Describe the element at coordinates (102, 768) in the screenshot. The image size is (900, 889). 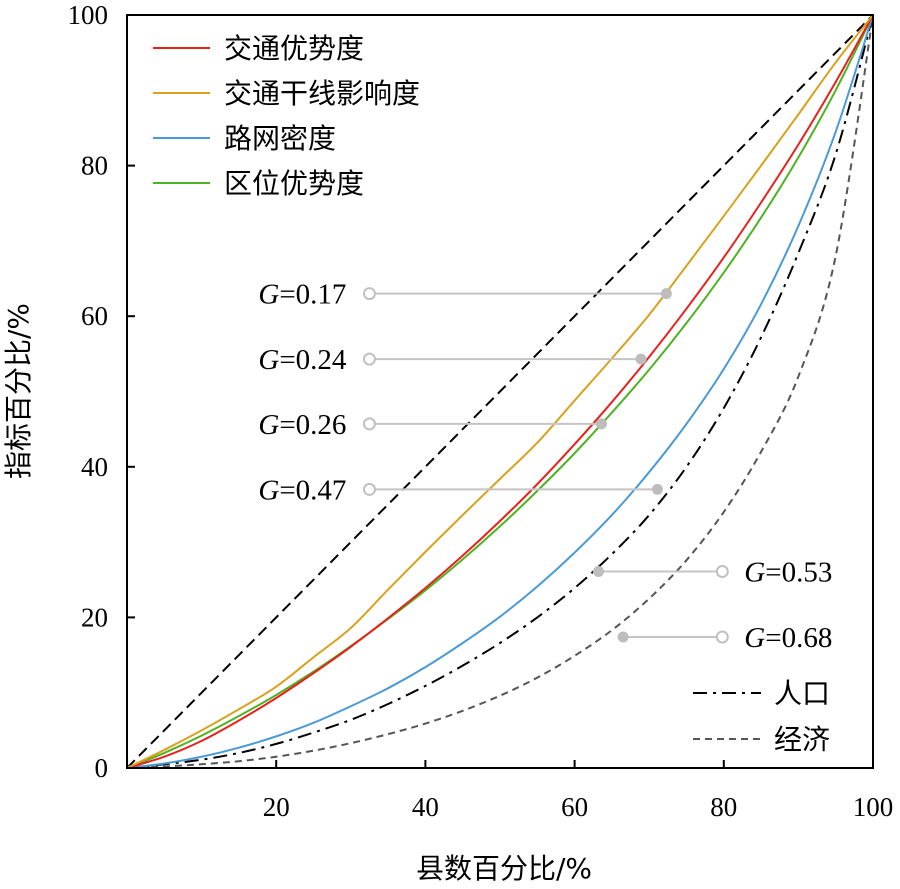
I see `y-tick-label: 0` at that location.